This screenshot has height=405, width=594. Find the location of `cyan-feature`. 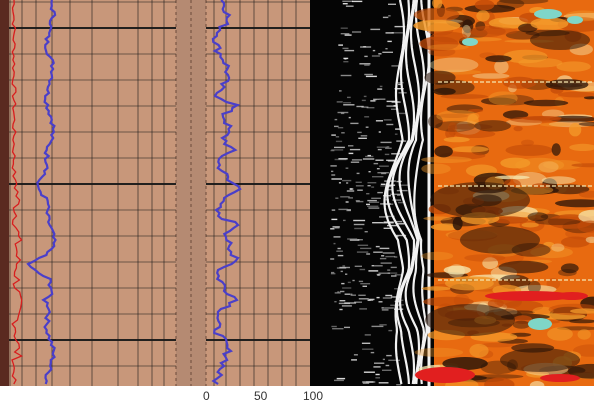

cyan-feature is located at coordinates (540, 324).